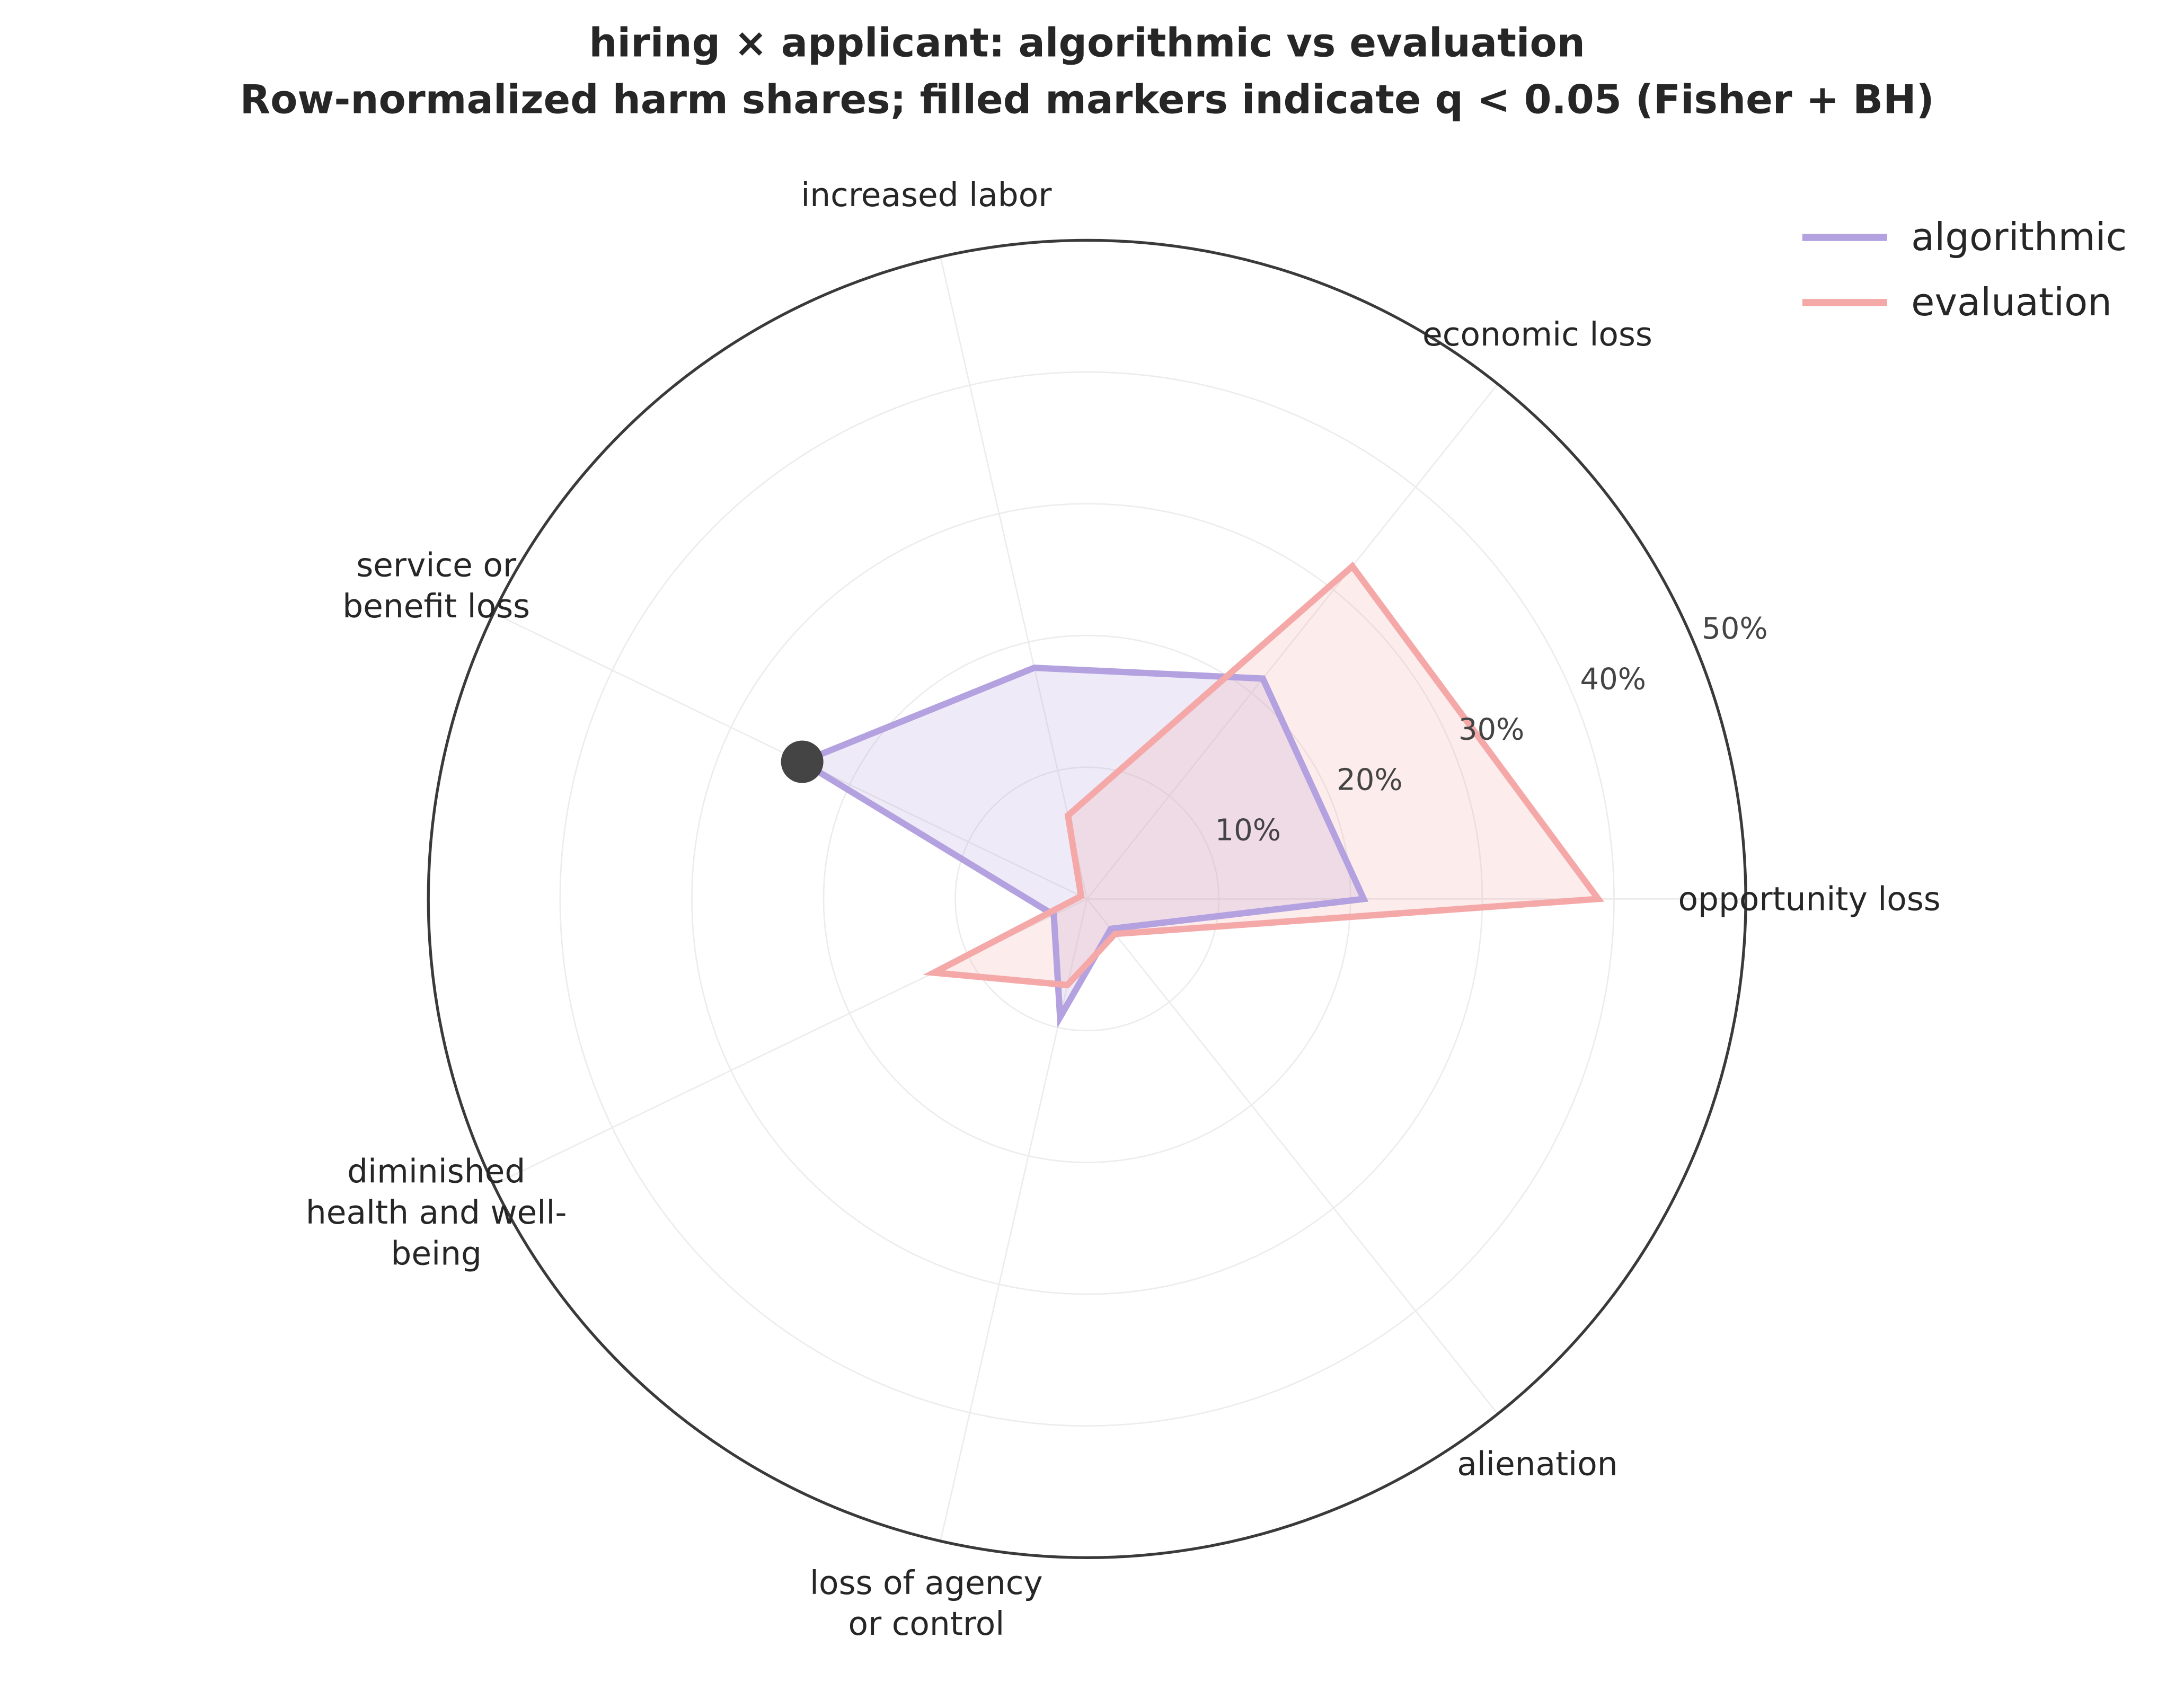  I want to click on significant-marker, so click(802, 761).